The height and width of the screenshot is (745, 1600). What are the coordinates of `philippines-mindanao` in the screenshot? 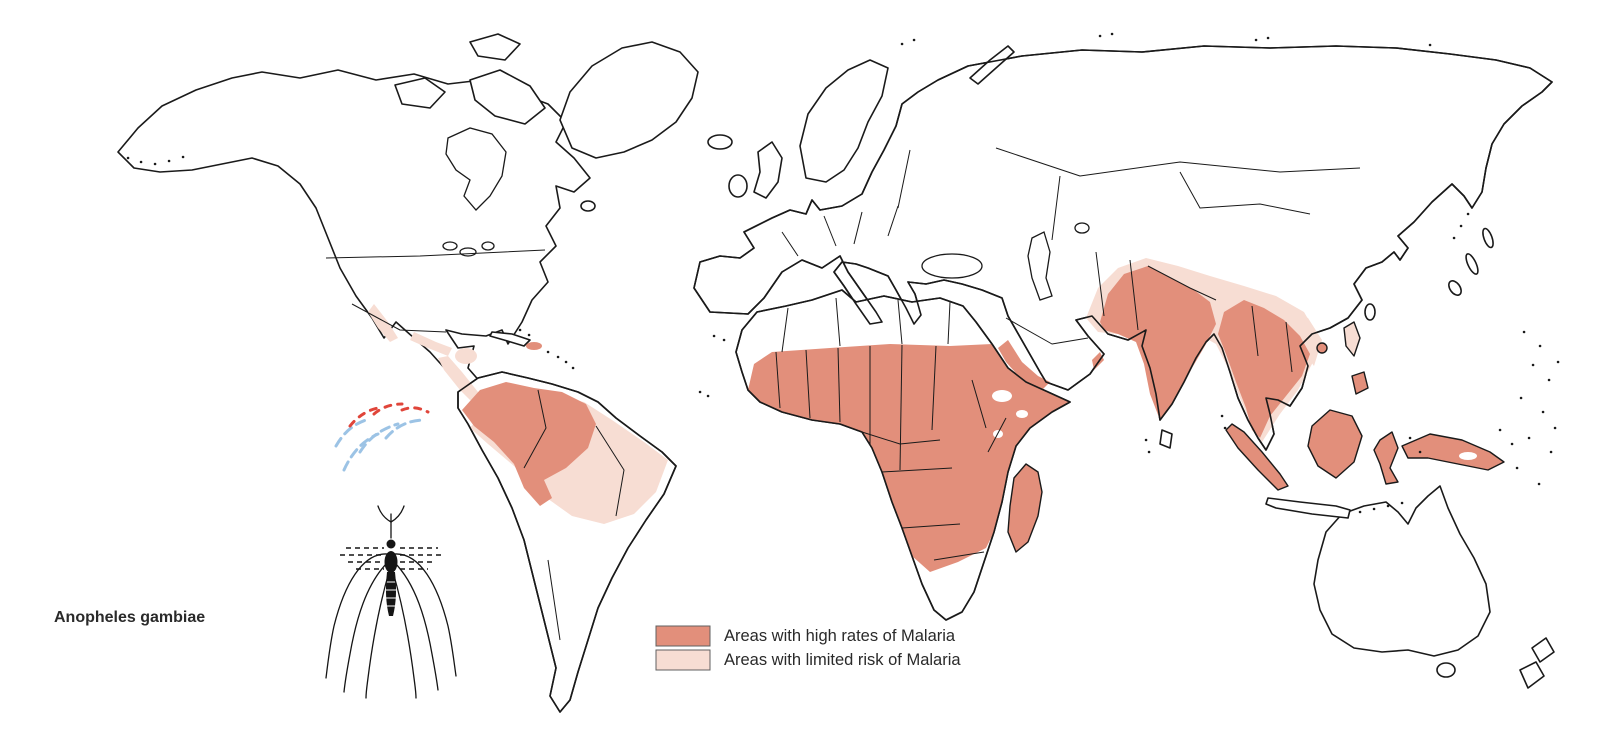 It's located at (1360, 383).